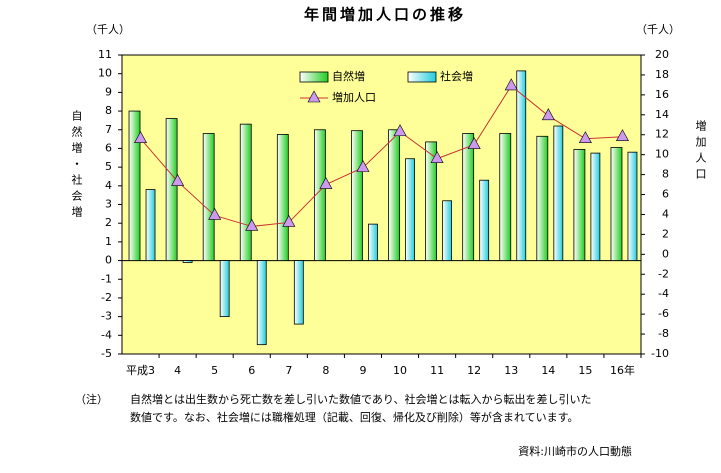 Image resolution: width=721 pixels, height=473 pixels. What do you see at coordinates (108, 204) in the screenshot?
I see `y-tick-label: 3` at bounding box center [108, 204].